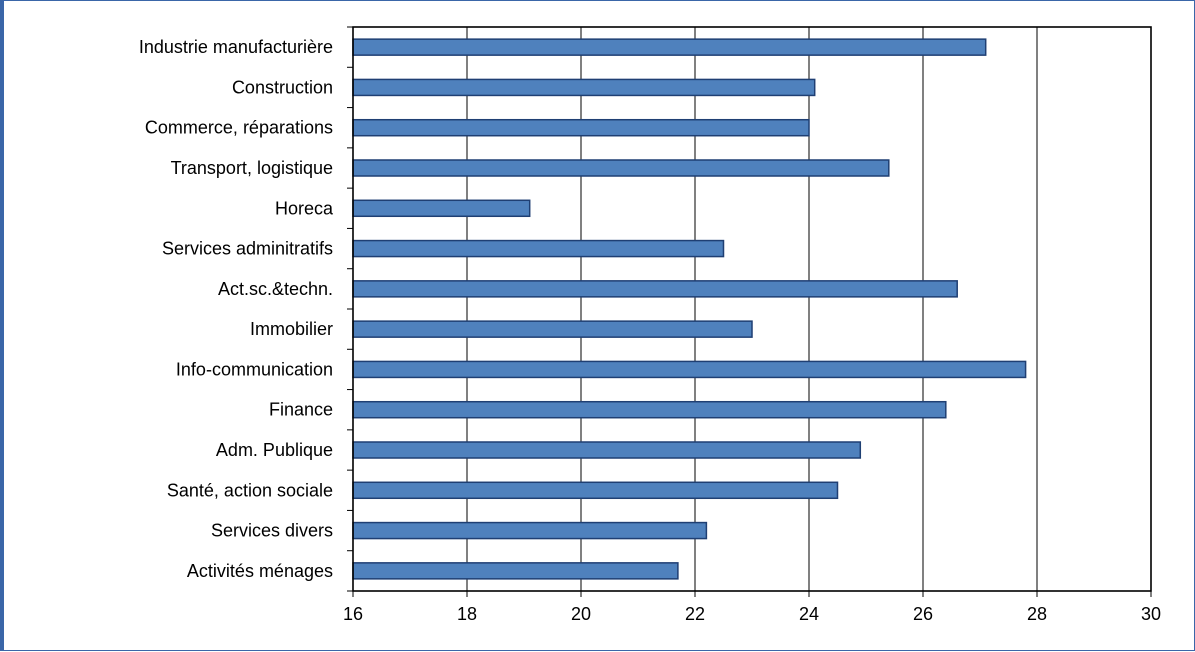 The width and height of the screenshot is (1195, 652). Describe the element at coordinates (301, 410) in the screenshot. I see `category-label: Finance` at that location.